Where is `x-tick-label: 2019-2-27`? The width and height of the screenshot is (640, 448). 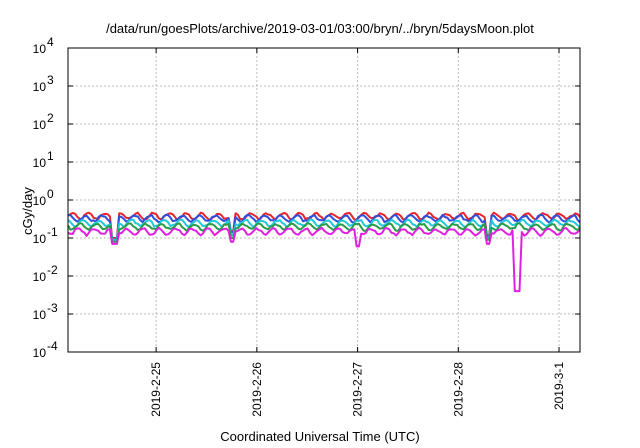
x-tick-label: 2019-2-27 is located at coordinates (358, 389).